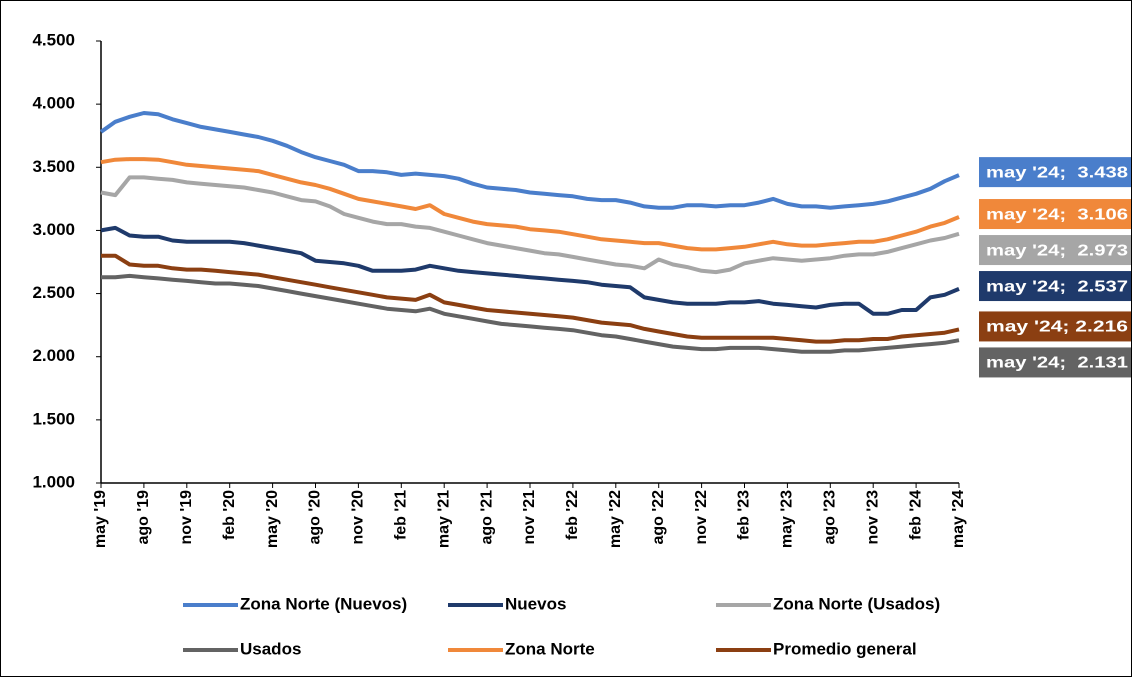 The width and height of the screenshot is (1132, 677). What do you see at coordinates (53, 166) in the screenshot?
I see `y-tick-label: 3.500` at bounding box center [53, 166].